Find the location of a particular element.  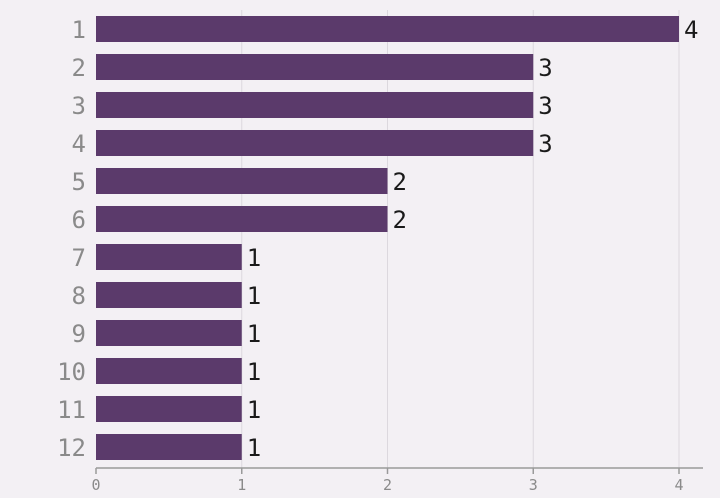

x-tick-label-4: 4 is located at coordinates (678, 485).